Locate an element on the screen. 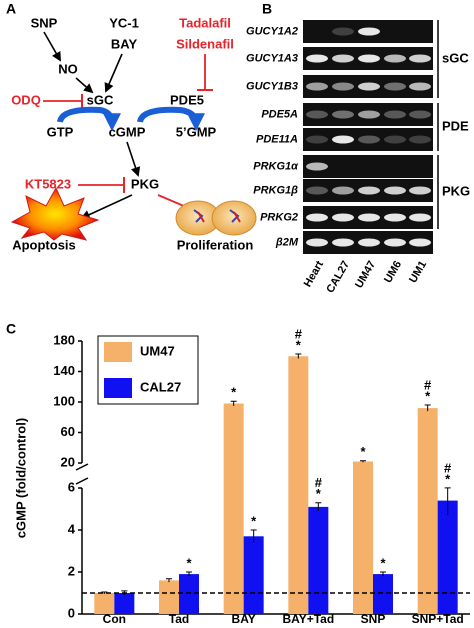 The height and width of the screenshot is (628, 474). x-tick-label: SNP is located at coordinates (373, 619).